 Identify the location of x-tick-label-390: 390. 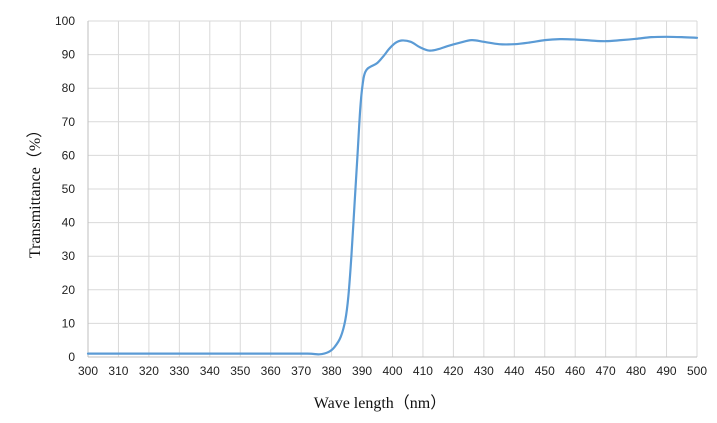
(362, 371).